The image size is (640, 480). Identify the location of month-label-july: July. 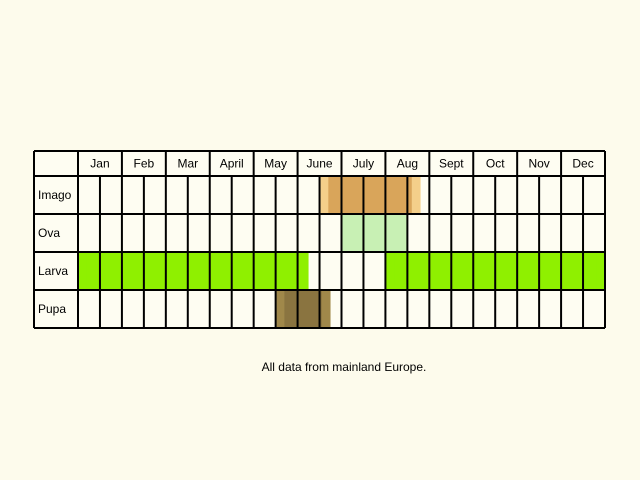
(363, 164).